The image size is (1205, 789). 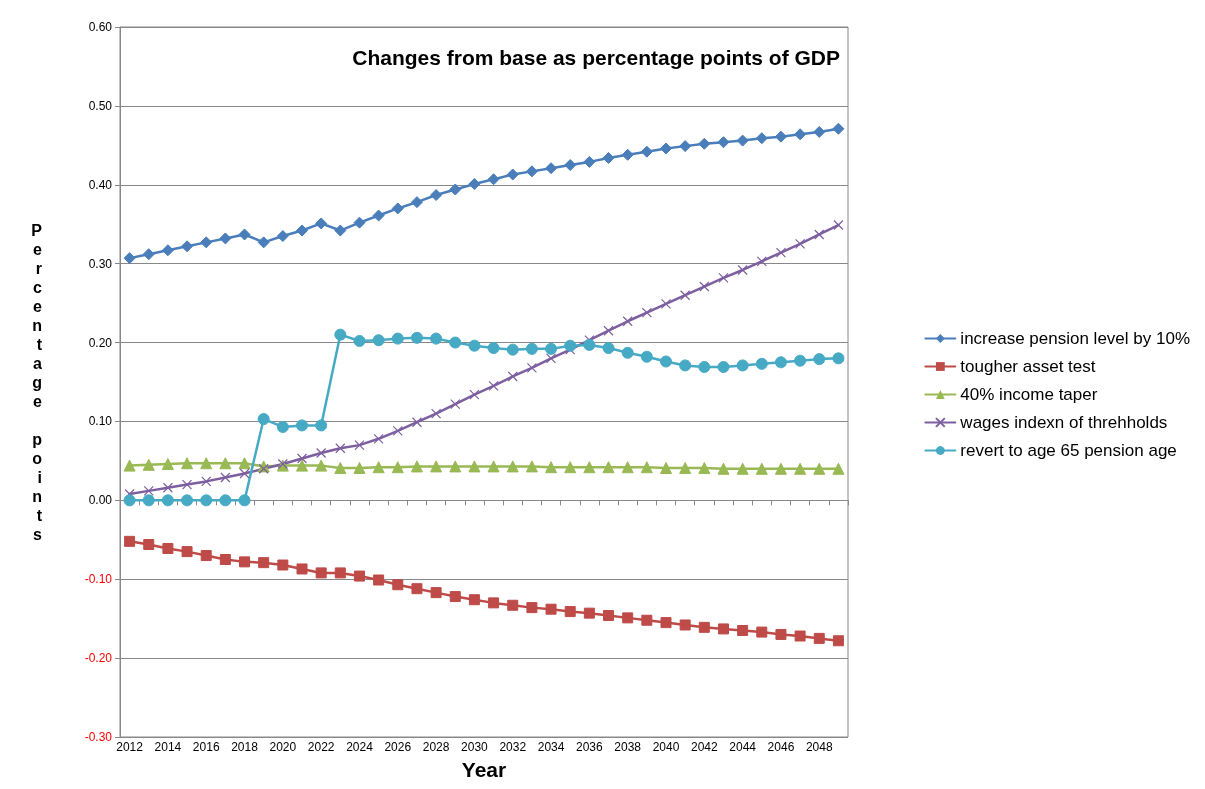 I want to click on x-tick-label: 2030, so click(x=475, y=747).